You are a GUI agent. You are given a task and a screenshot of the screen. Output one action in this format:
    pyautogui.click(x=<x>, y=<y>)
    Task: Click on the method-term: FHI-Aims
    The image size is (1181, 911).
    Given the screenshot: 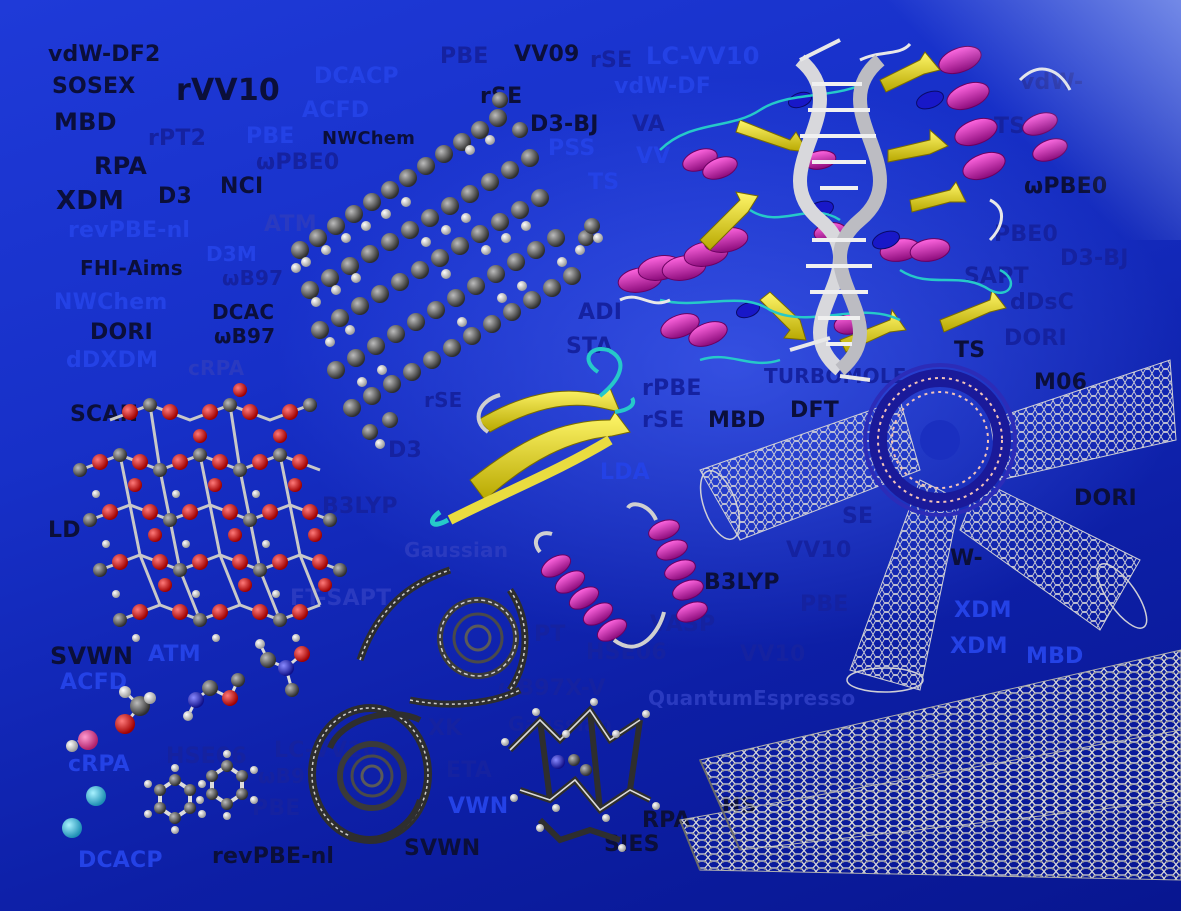 What is the action you would take?
    pyautogui.click(x=131, y=268)
    